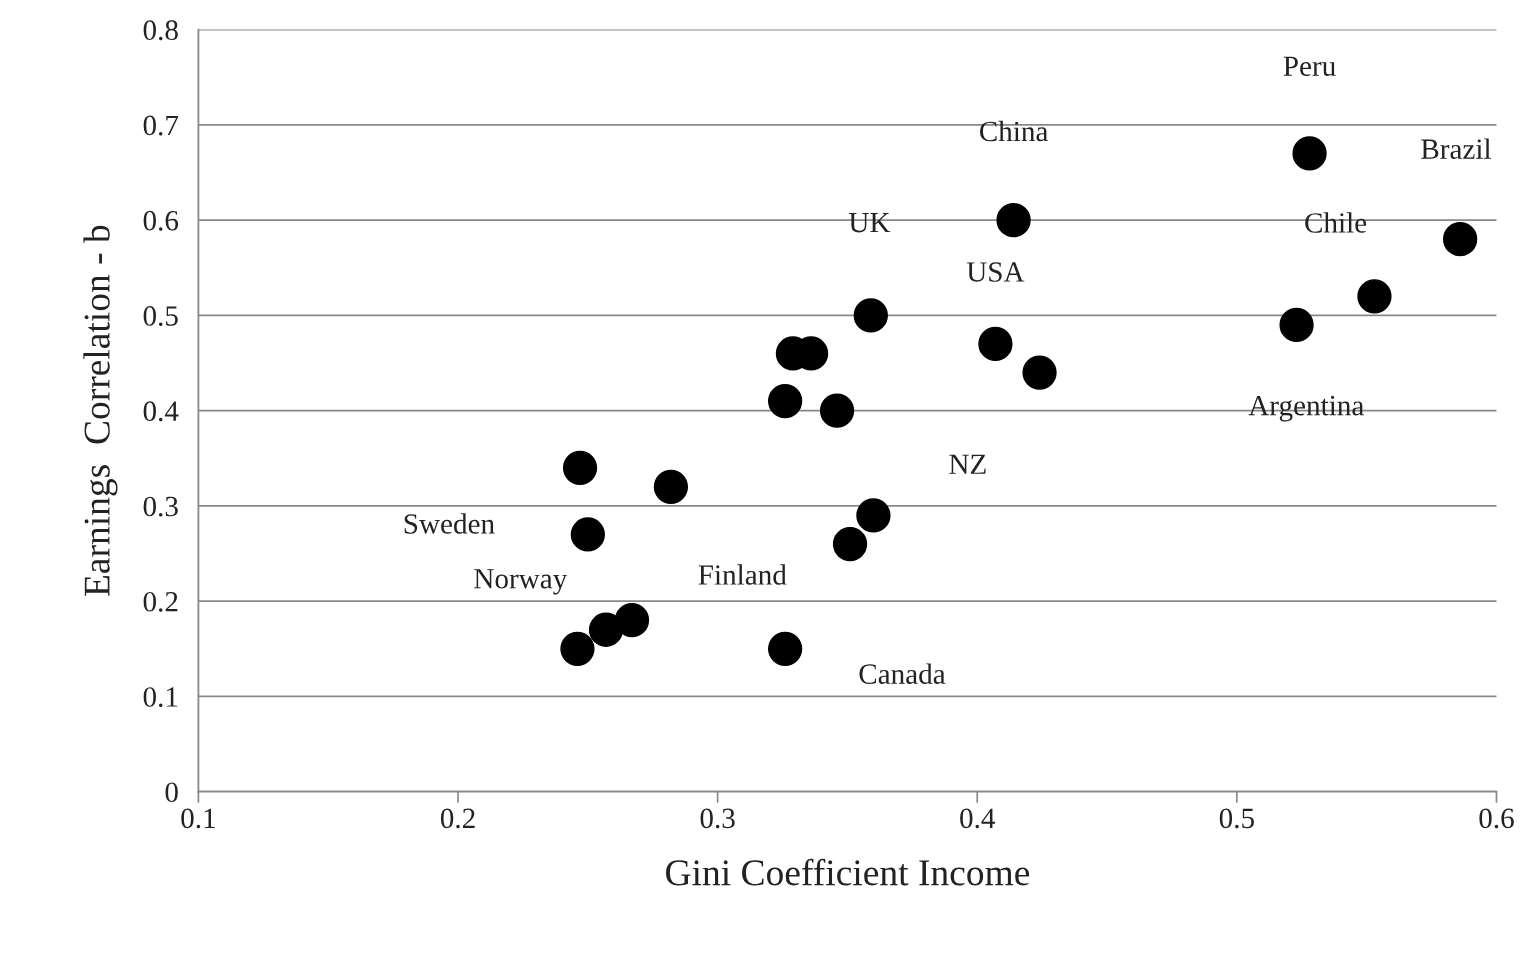 The width and height of the screenshot is (1538, 955). What do you see at coordinates (160, 601) in the screenshot?
I see `y-tick-label: 0.2` at bounding box center [160, 601].